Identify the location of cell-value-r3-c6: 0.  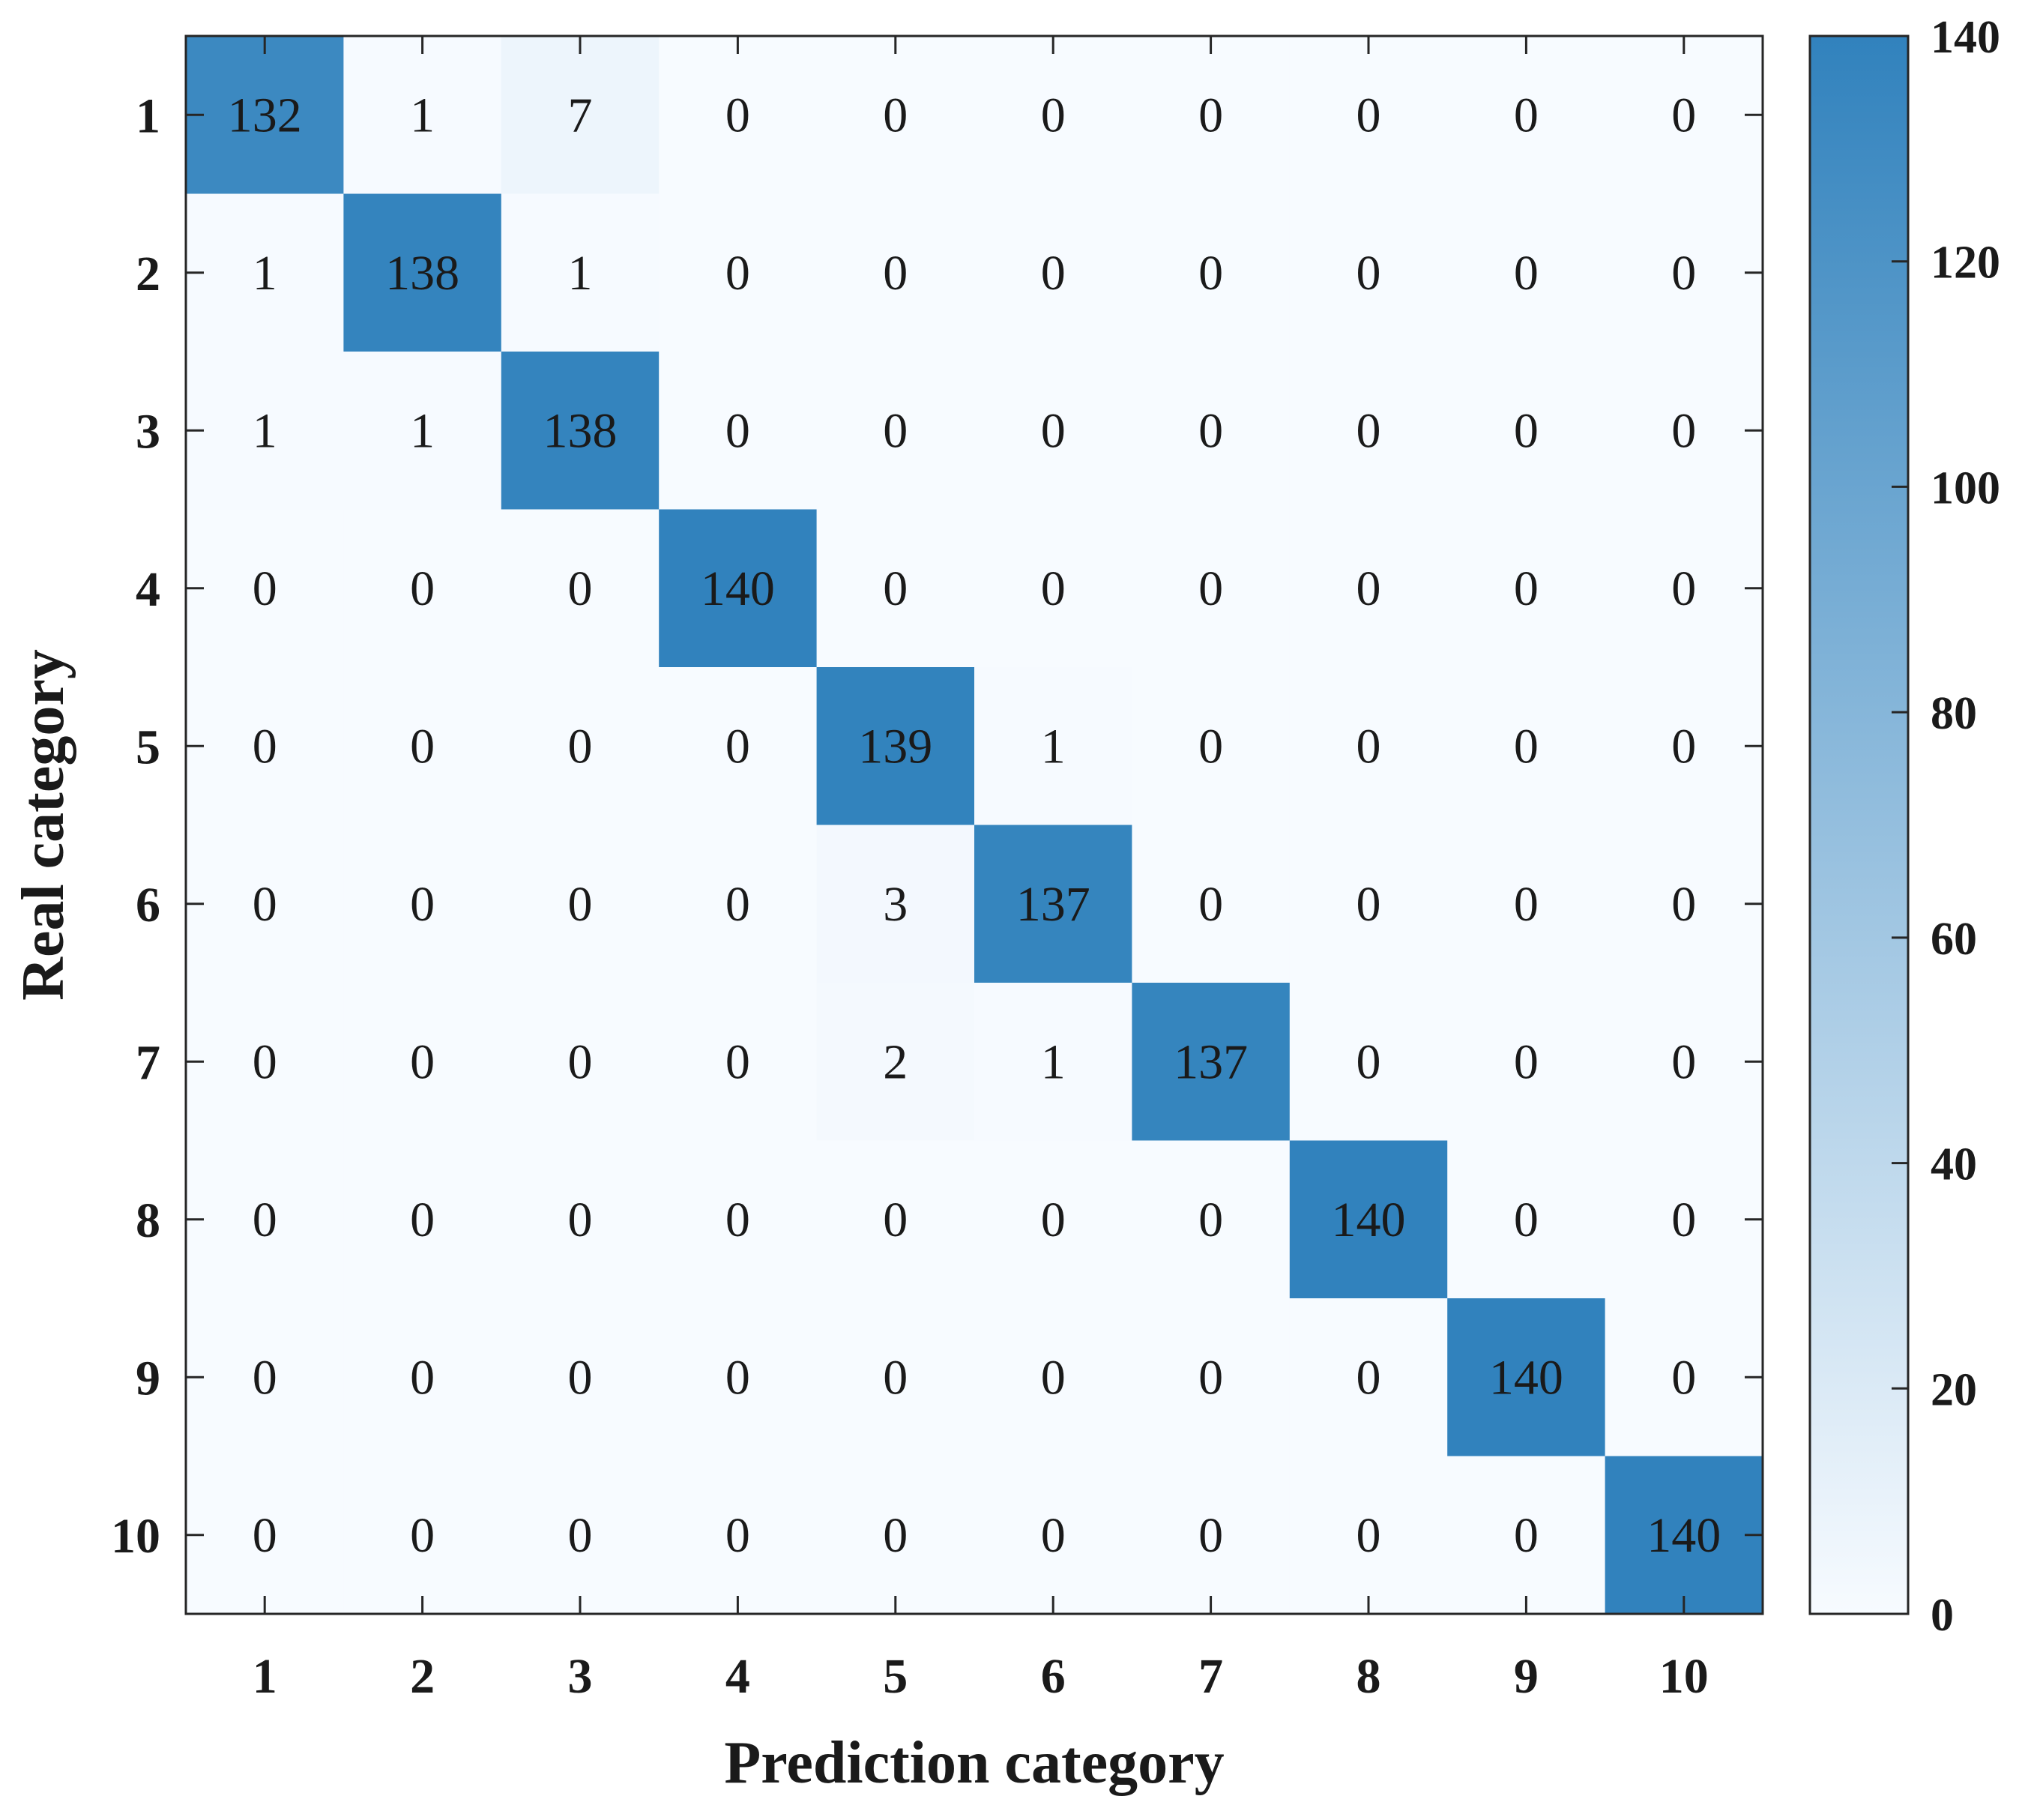
(1053, 430).